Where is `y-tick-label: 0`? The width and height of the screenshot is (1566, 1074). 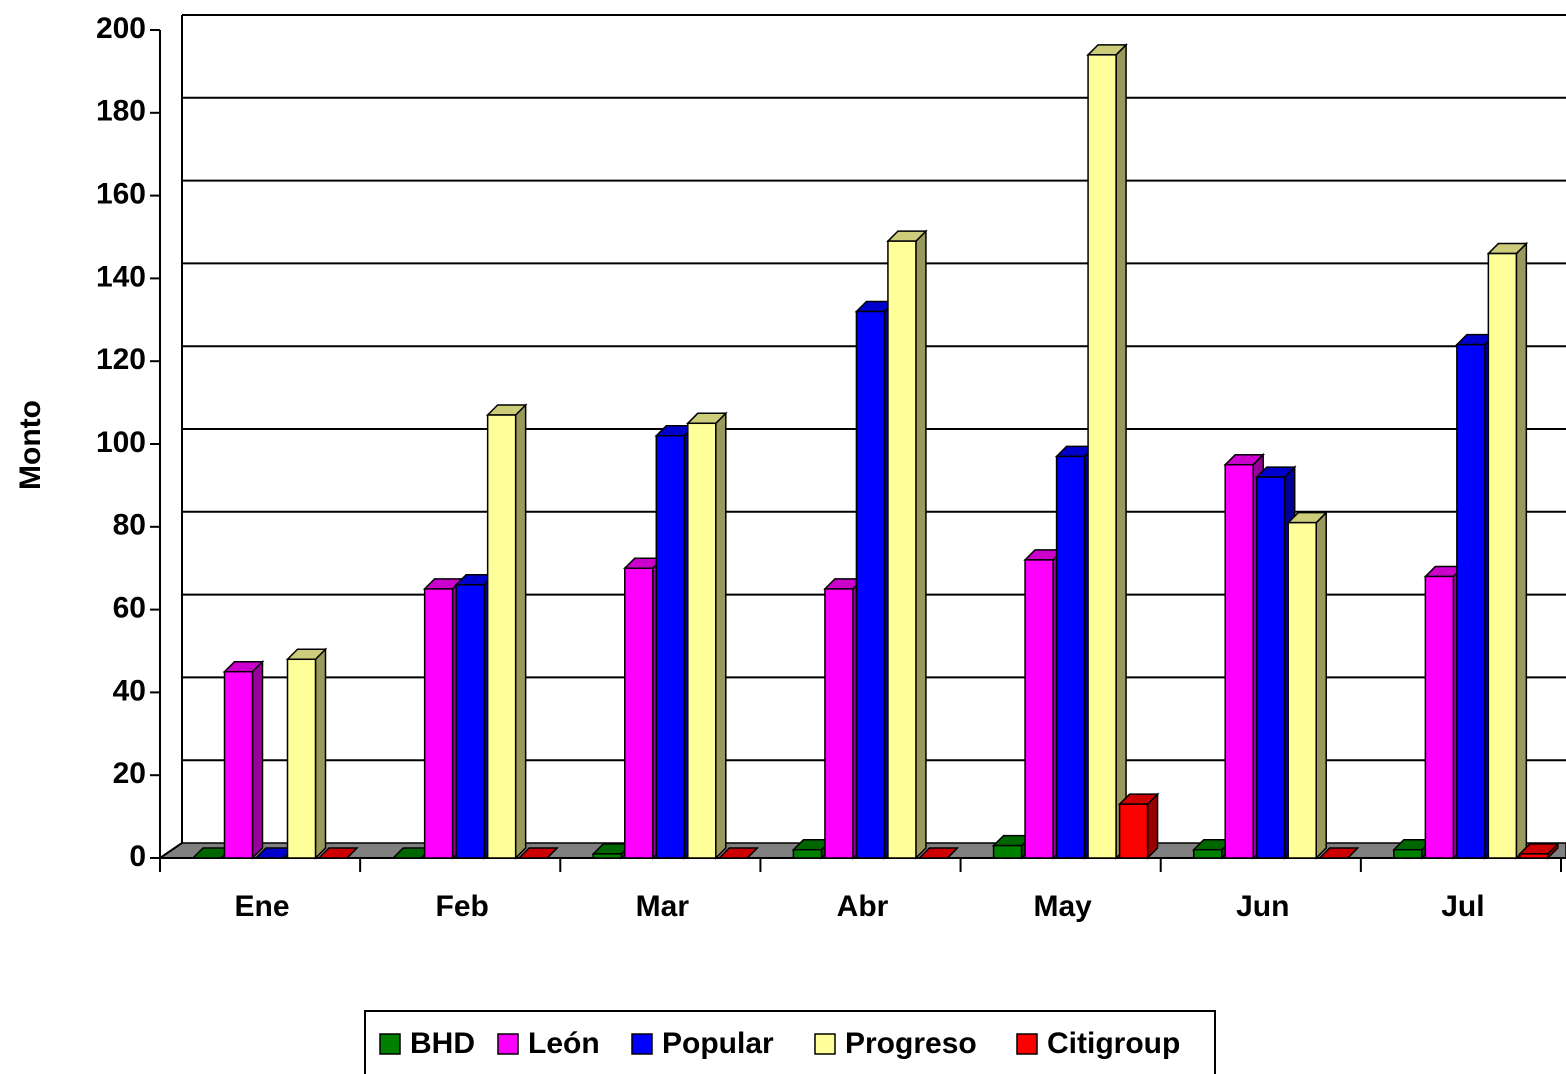 y-tick-label: 0 is located at coordinates (137, 856).